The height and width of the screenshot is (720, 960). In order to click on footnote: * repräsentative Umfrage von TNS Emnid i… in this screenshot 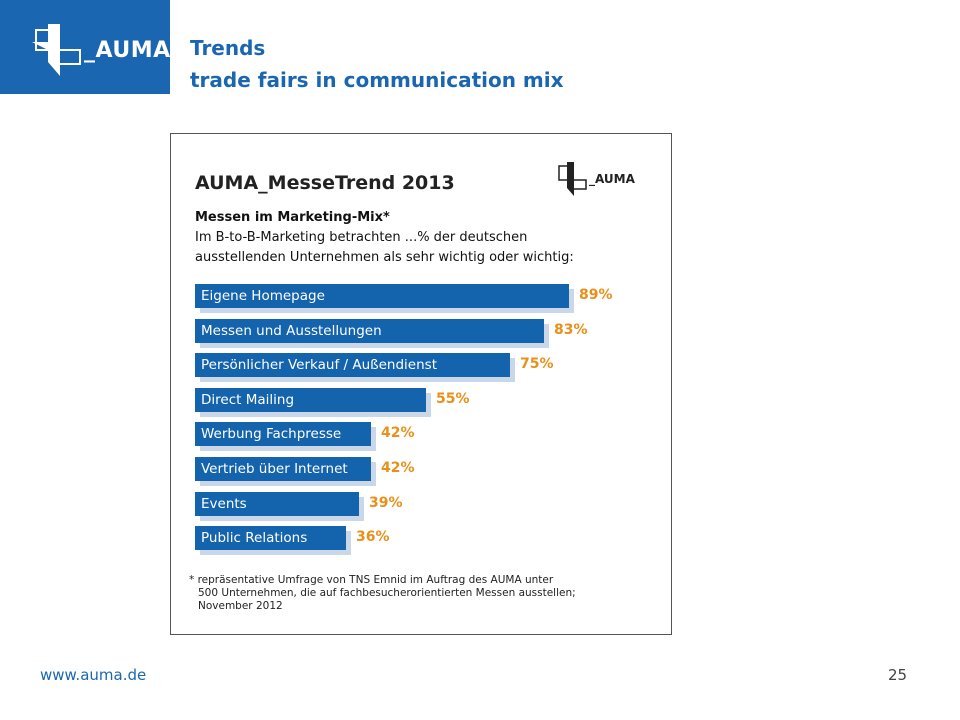, I will do `click(424, 593)`.